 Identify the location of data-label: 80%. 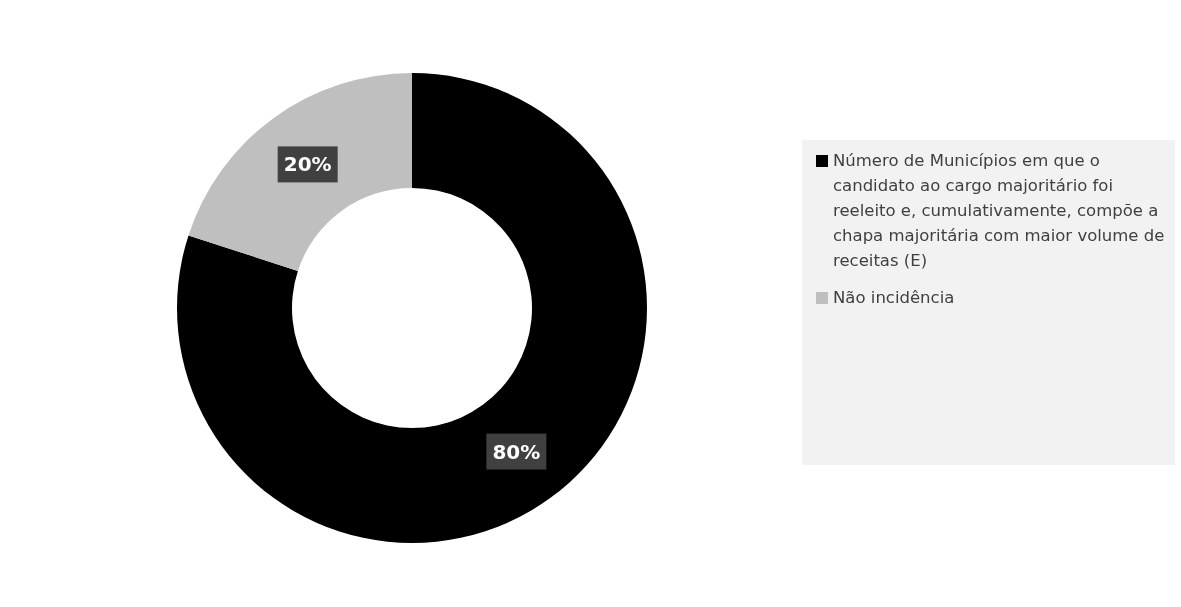
(516, 451).